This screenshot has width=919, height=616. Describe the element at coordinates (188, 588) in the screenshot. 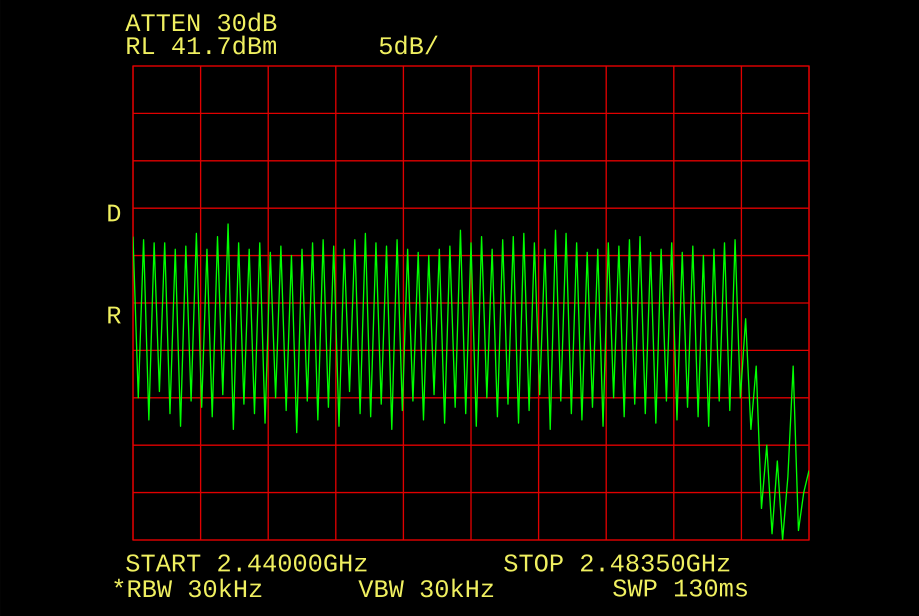

I see `text: *RBW 30kHz` at that location.